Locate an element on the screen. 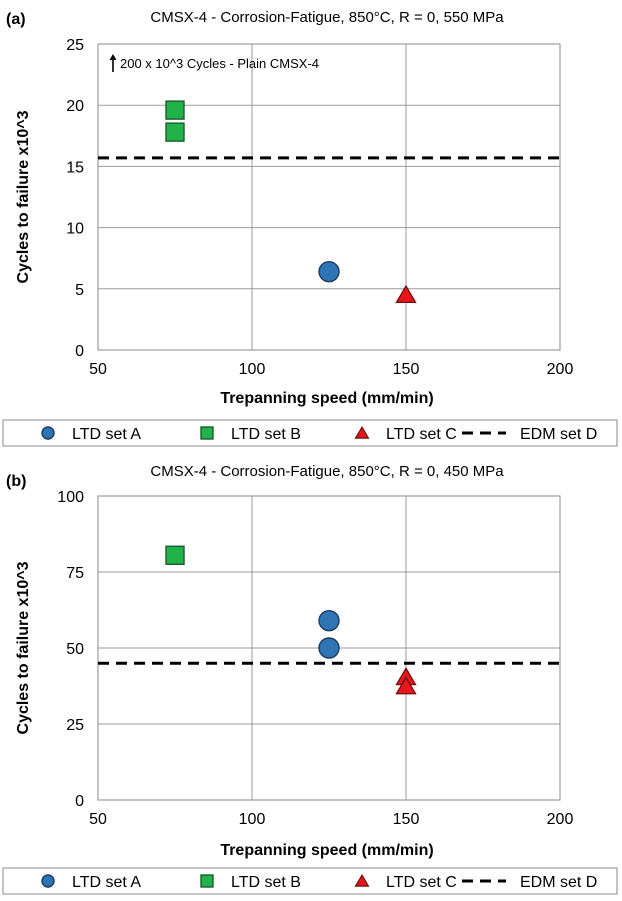 Image resolution: width=622 pixels, height=901 pixels. panel-label: (b) is located at coordinates (16, 481).